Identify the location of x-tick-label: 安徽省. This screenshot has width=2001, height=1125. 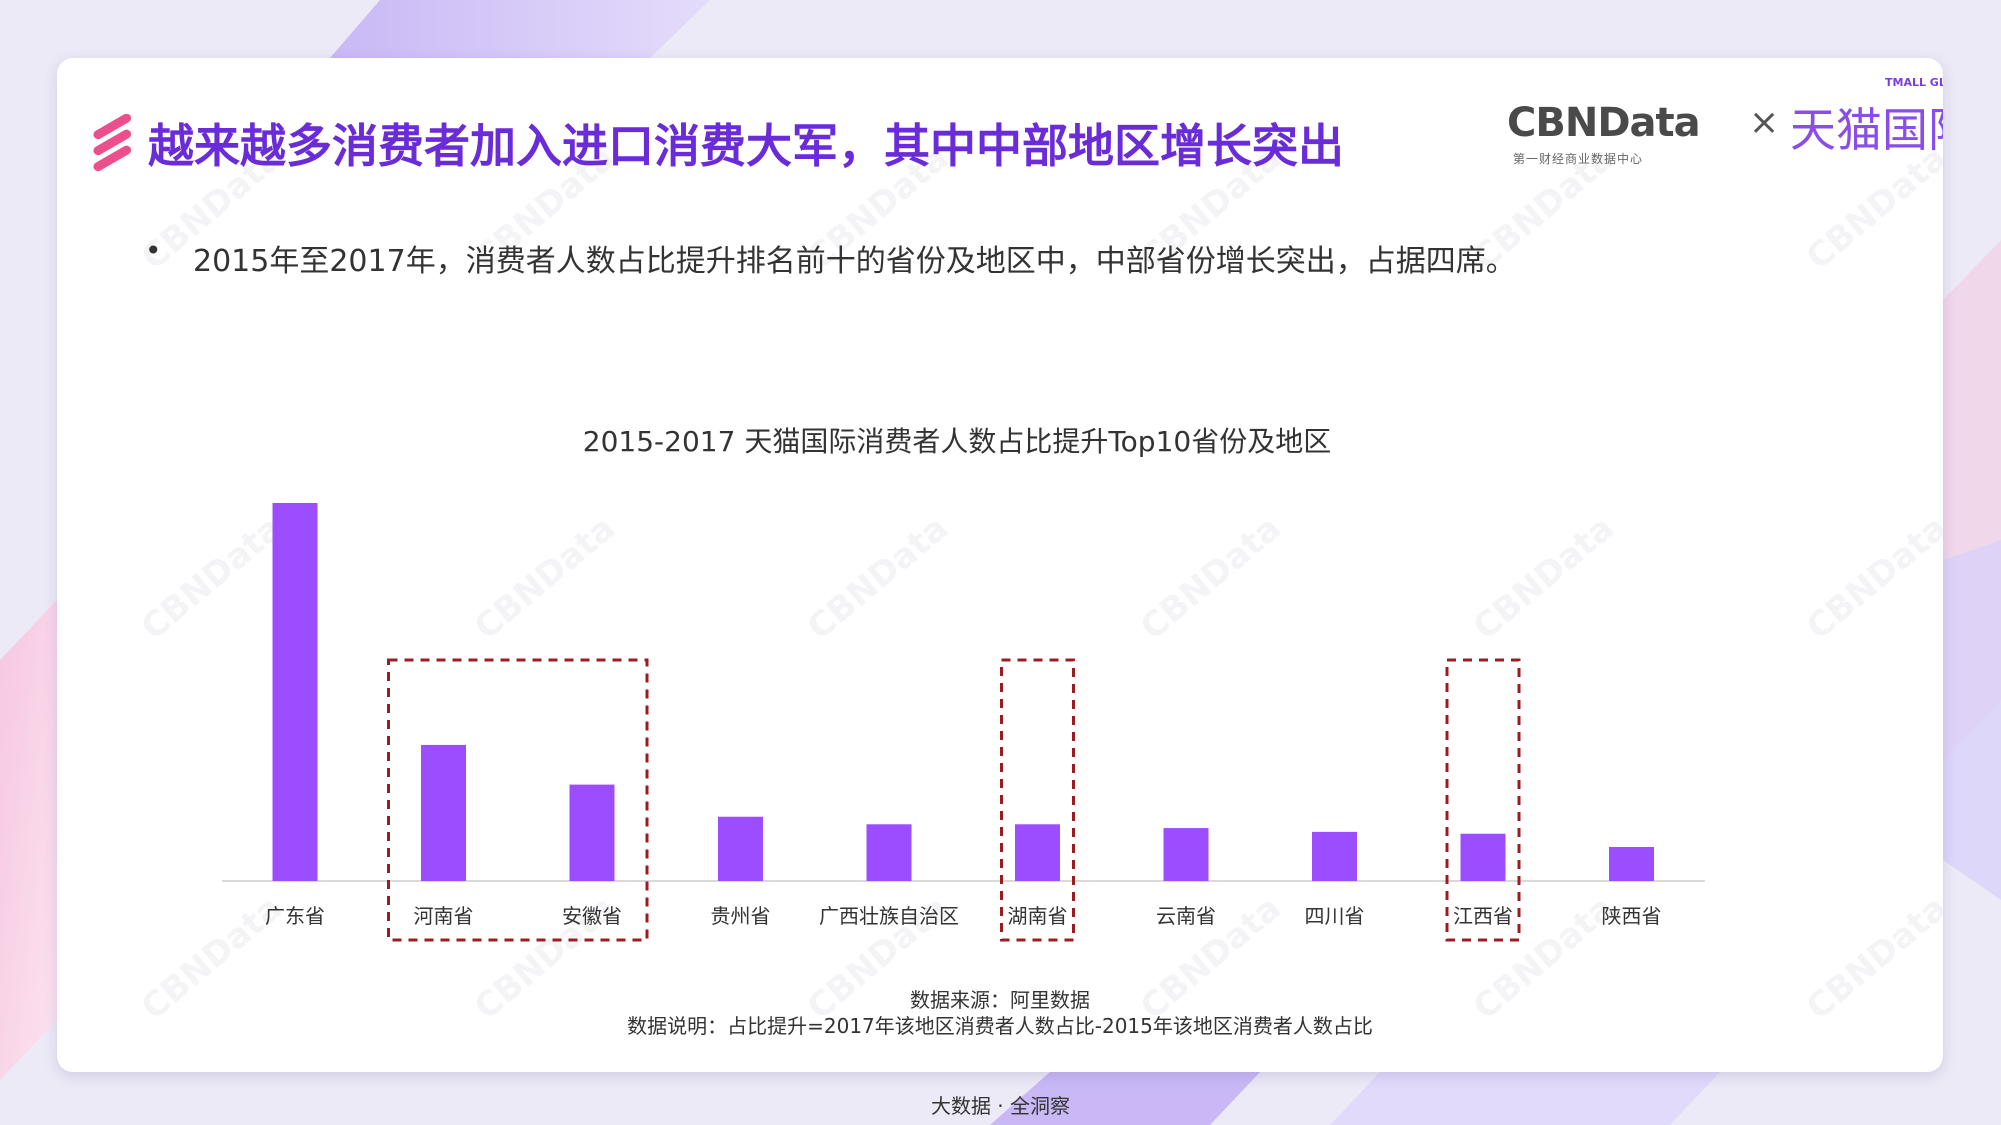
(592, 916).